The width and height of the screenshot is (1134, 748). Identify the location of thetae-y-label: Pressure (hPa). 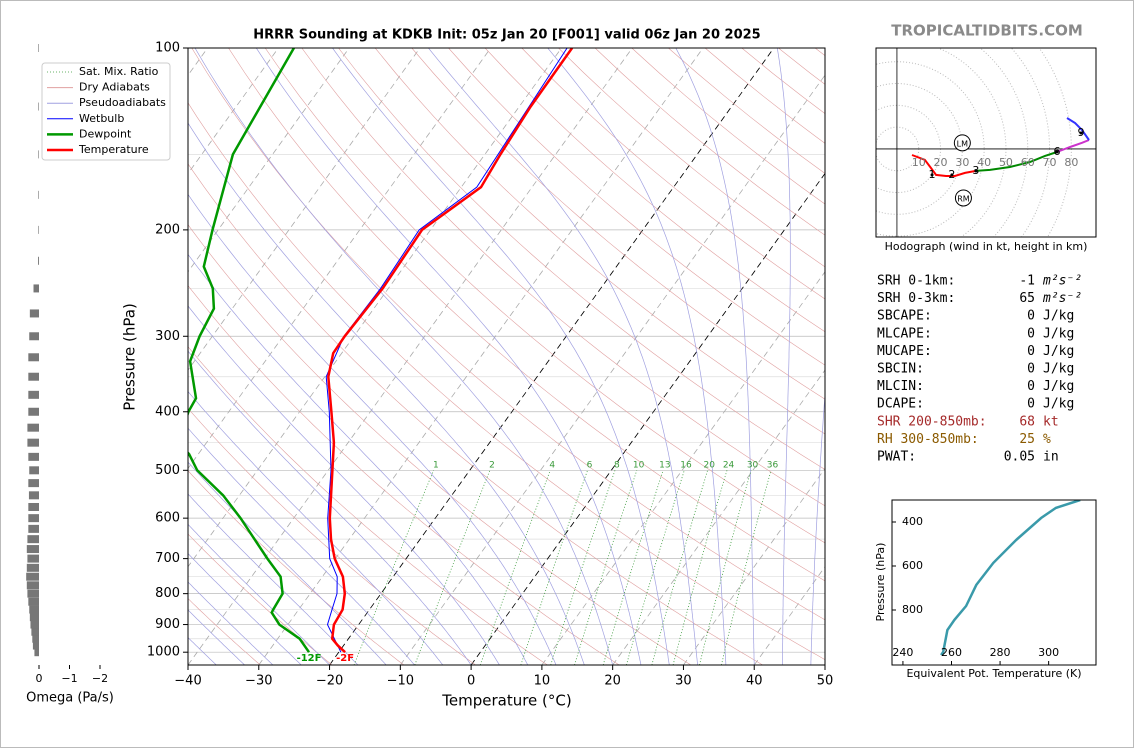
(880, 582).